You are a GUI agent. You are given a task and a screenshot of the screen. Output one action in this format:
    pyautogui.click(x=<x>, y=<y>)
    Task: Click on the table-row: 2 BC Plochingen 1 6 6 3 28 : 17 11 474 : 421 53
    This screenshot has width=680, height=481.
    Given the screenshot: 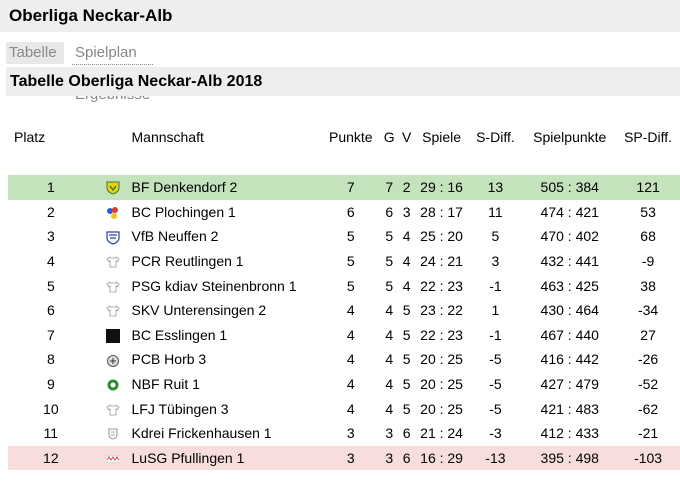 What is the action you would take?
    pyautogui.click(x=344, y=212)
    